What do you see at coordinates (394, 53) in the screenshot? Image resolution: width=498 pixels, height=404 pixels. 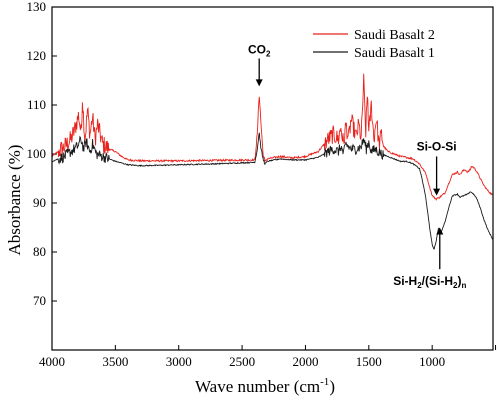 I see `legend-label-2: Saudi Basalt 1` at bounding box center [394, 53].